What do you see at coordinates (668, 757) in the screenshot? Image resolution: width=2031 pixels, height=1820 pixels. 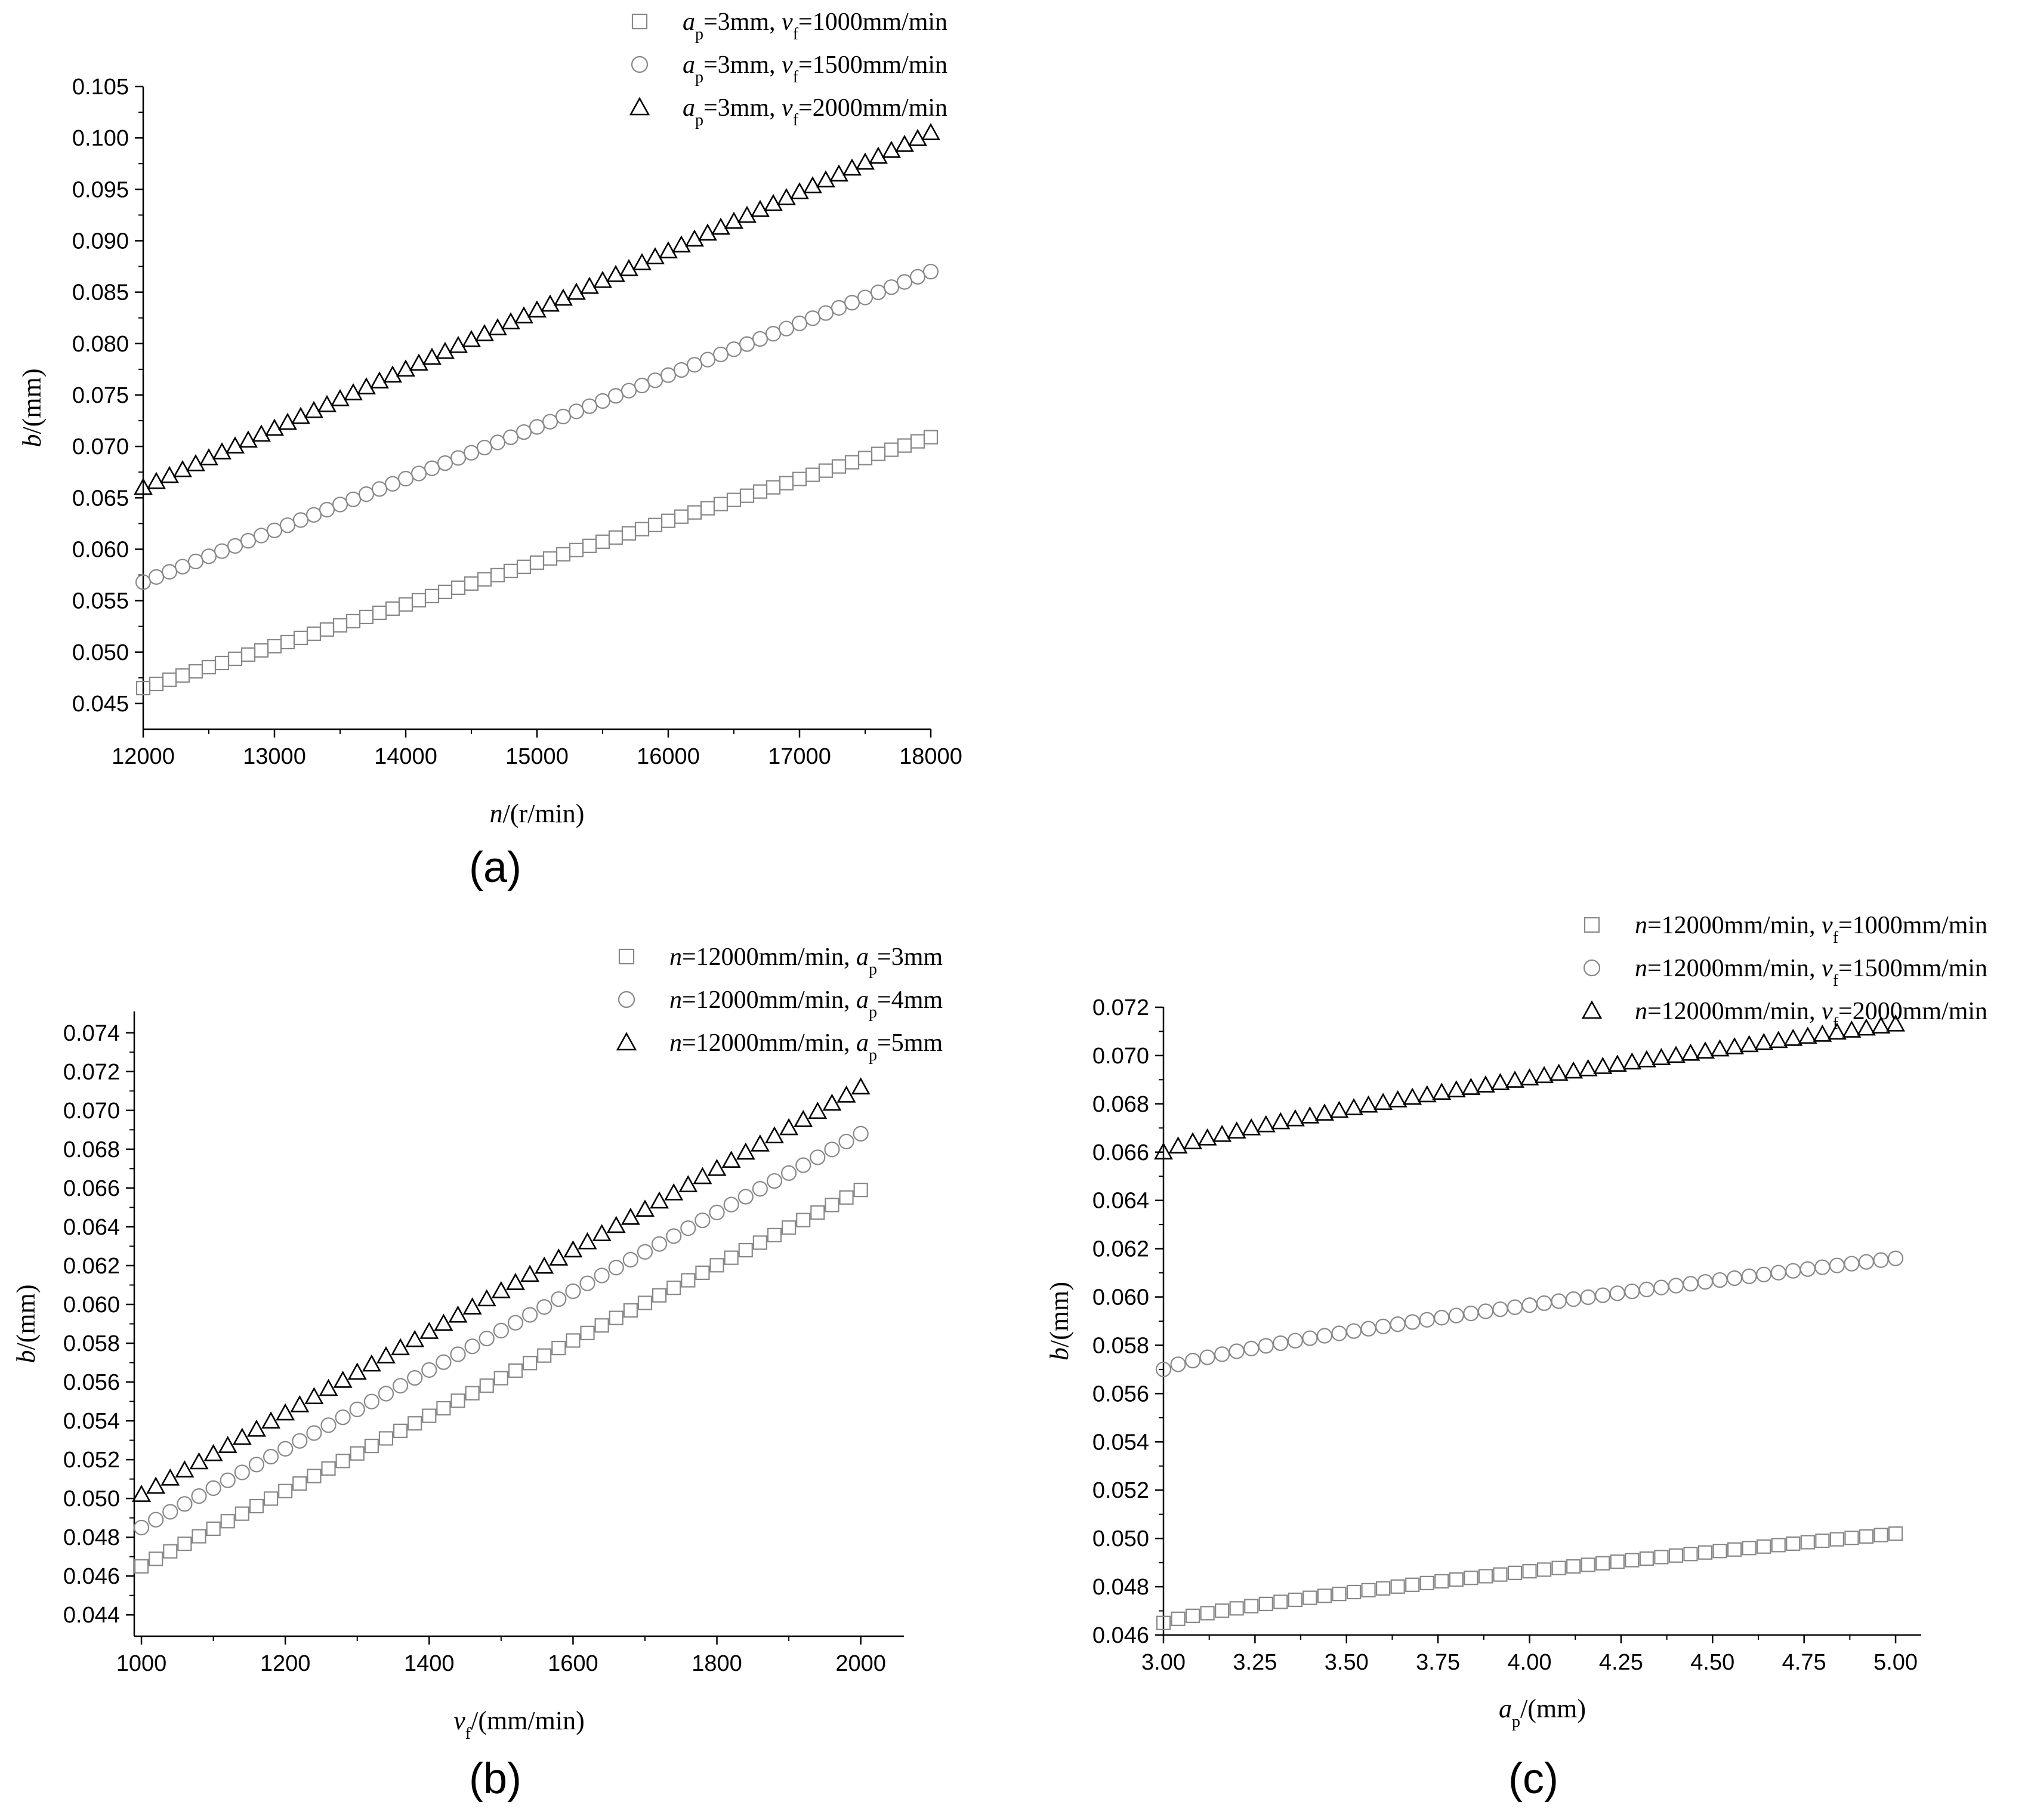 I see `x-tick-label: 16000` at bounding box center [668, 757].